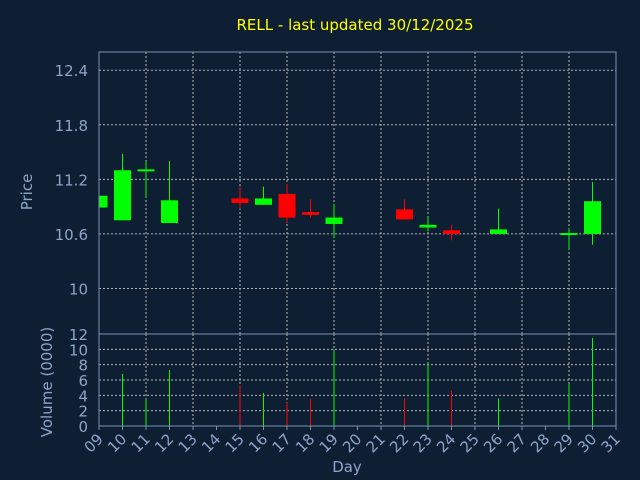 The height and width of the screenshot is (480, 640). What do you see at coordinates (47, 382) in the screenshot?
I see `volume-axis-label: Volume (0000)` at bounding box center [47, 382].